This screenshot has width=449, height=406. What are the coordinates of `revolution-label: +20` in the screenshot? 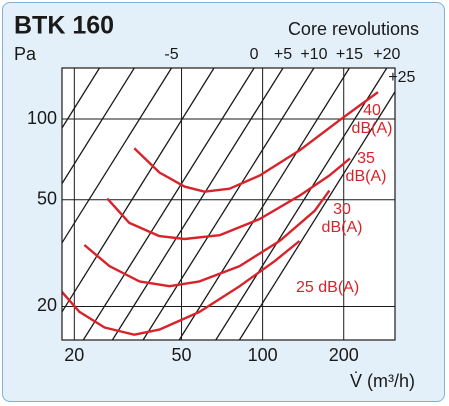 It's located at (386, 54).